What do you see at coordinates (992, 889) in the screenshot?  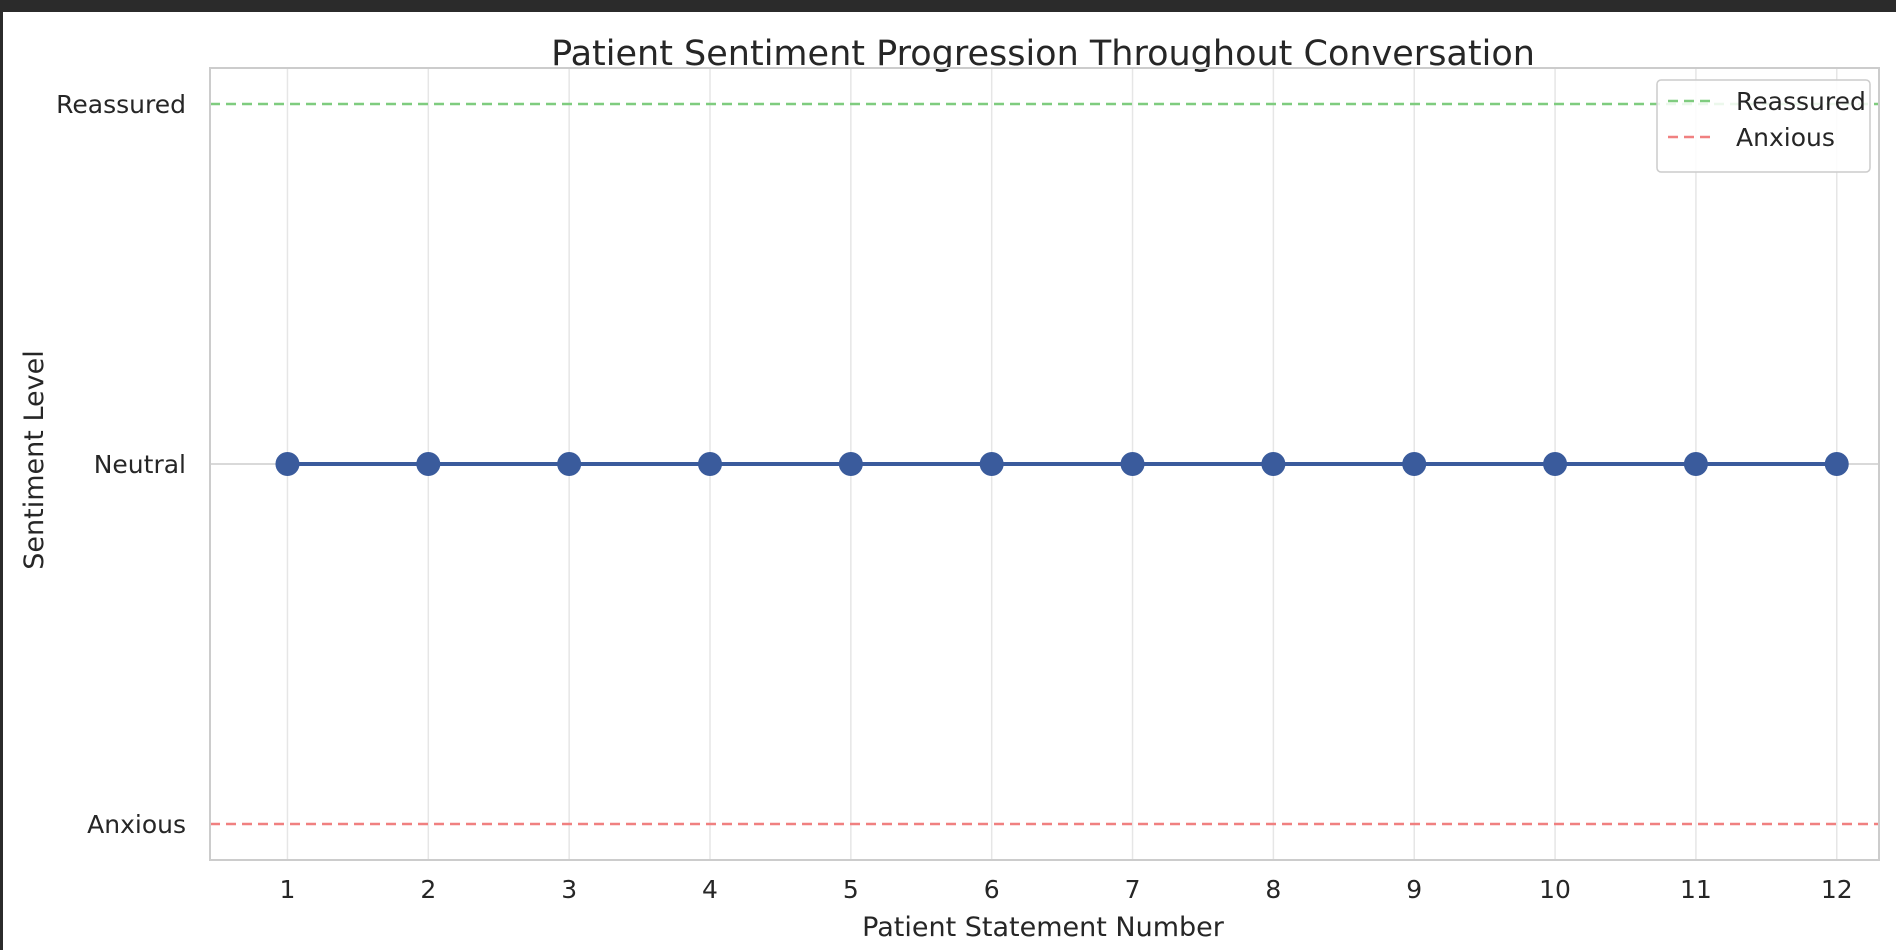 I see `x-tick-label-6: 6` at bounding box center [992, 889].